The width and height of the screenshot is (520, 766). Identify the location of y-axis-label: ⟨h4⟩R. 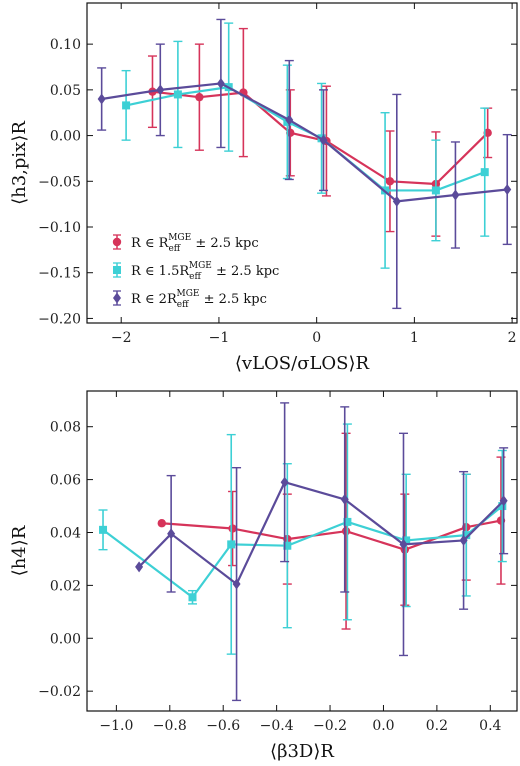
(19, 550).